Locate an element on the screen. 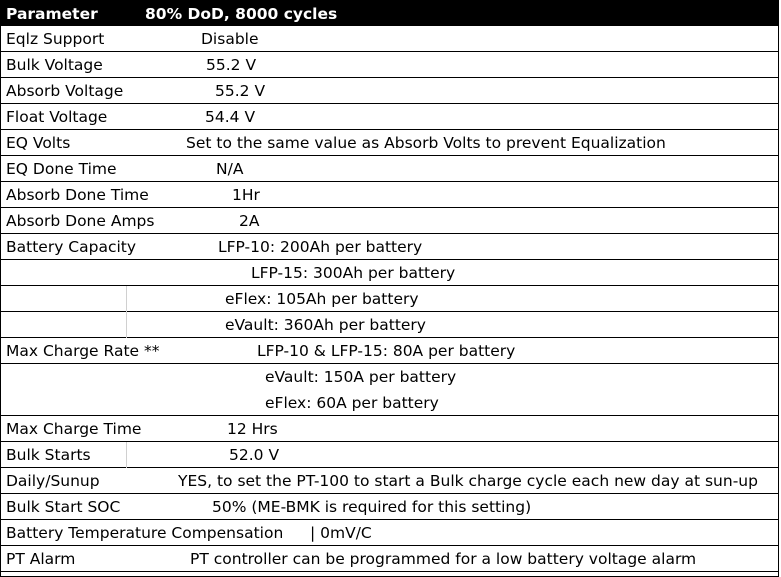 The width and height of the screenshot is (781, 577). row-value: eFlex: 105Ah per battery is located at coordinates (322, 299).